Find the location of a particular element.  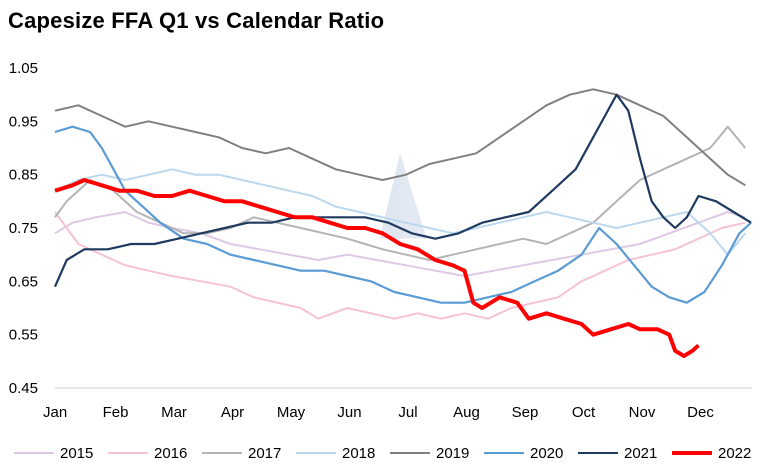

legend-label: 2022 is located at coordinates (735, 453).